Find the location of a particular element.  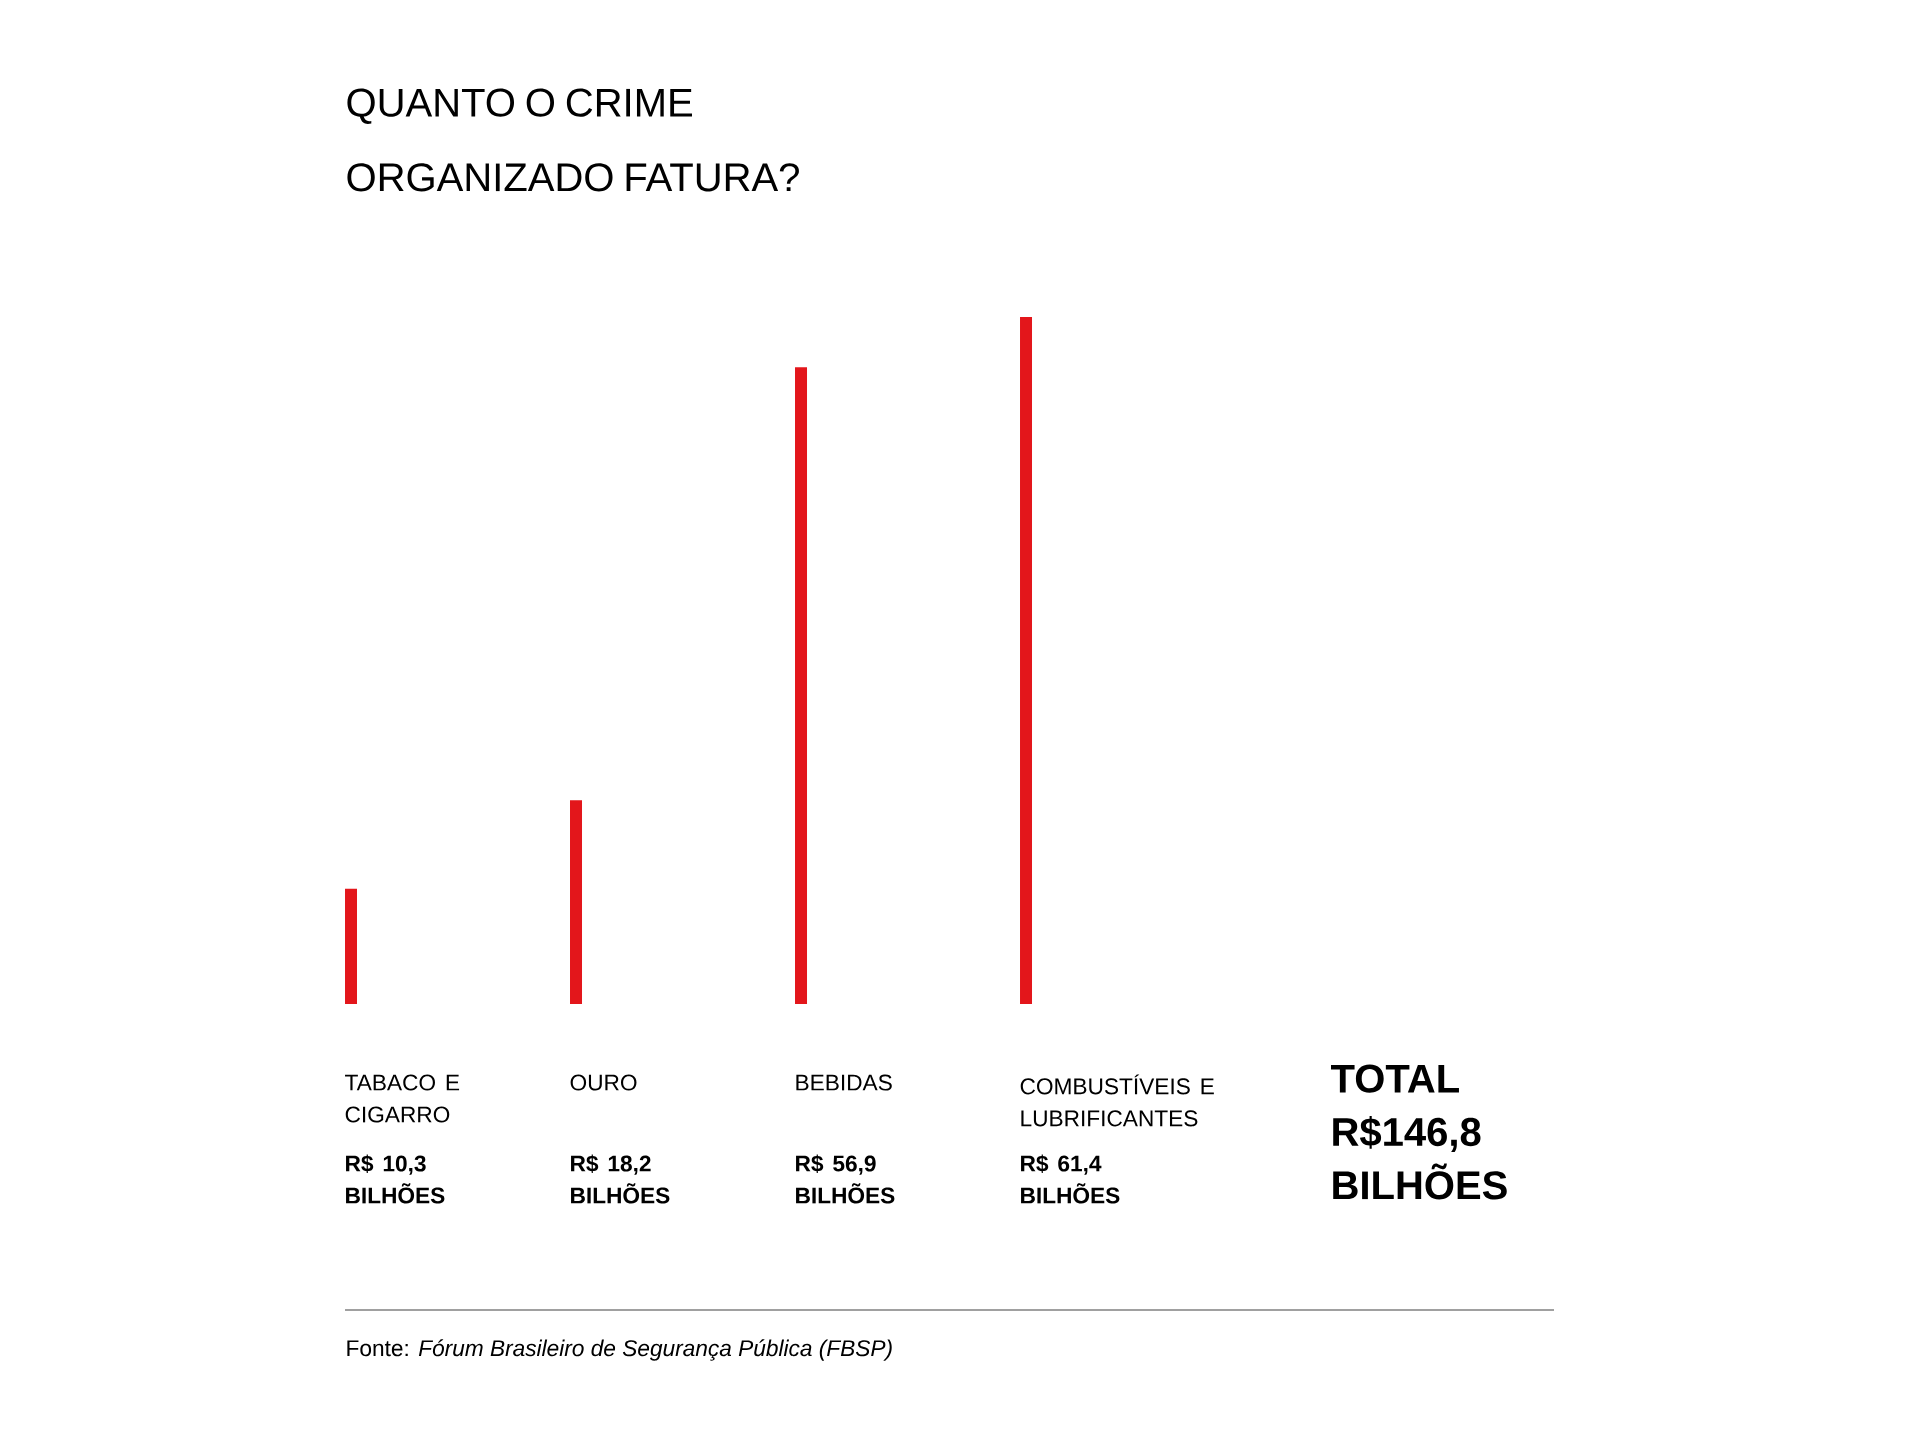

x-tick-label: OURO is located at coordinates (603, 1082).